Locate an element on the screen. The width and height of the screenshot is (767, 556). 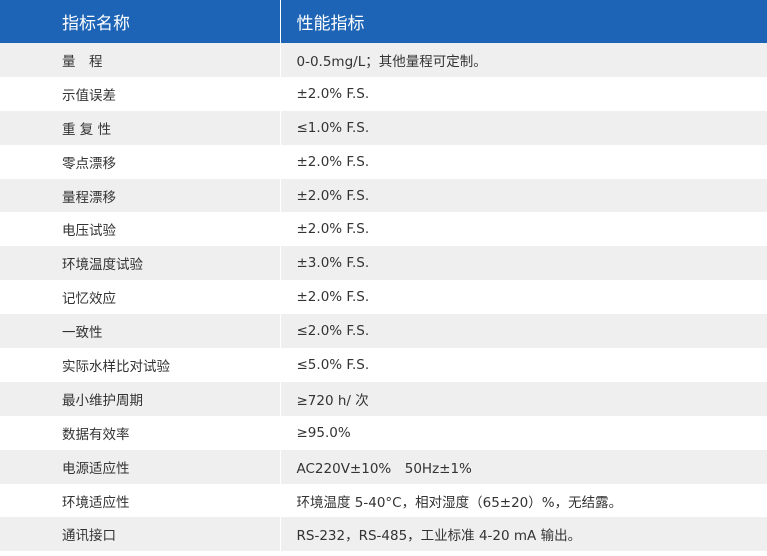
indicator-name: 示值误差 is located at coordinates (140, 93).